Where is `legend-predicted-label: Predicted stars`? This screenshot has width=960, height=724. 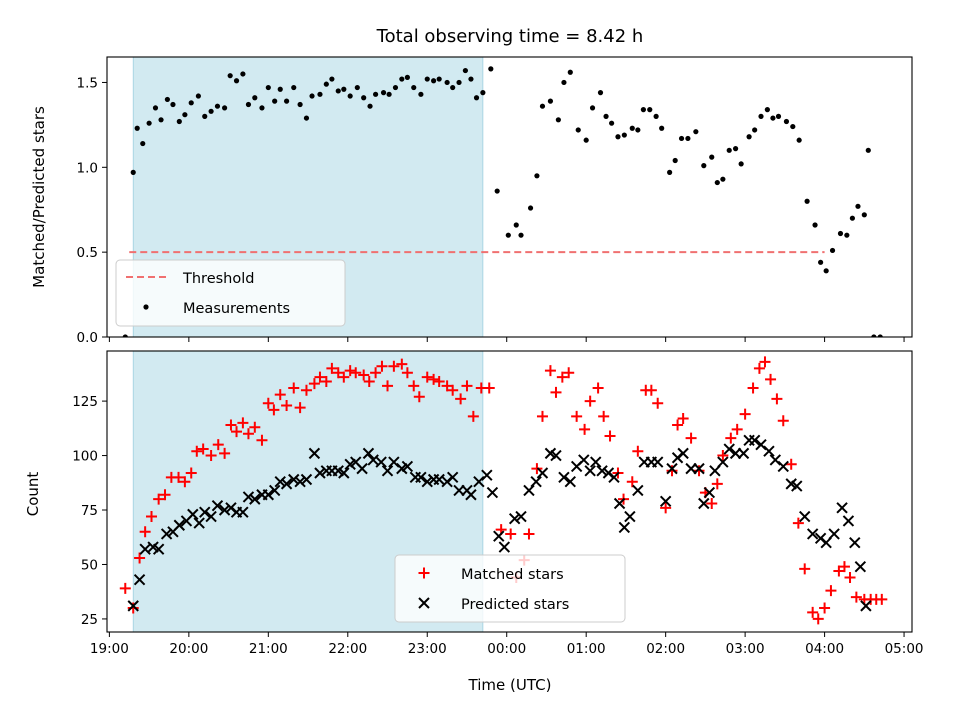 legend-predicted-label: Predicted stars is located at coordinates (515, 605).